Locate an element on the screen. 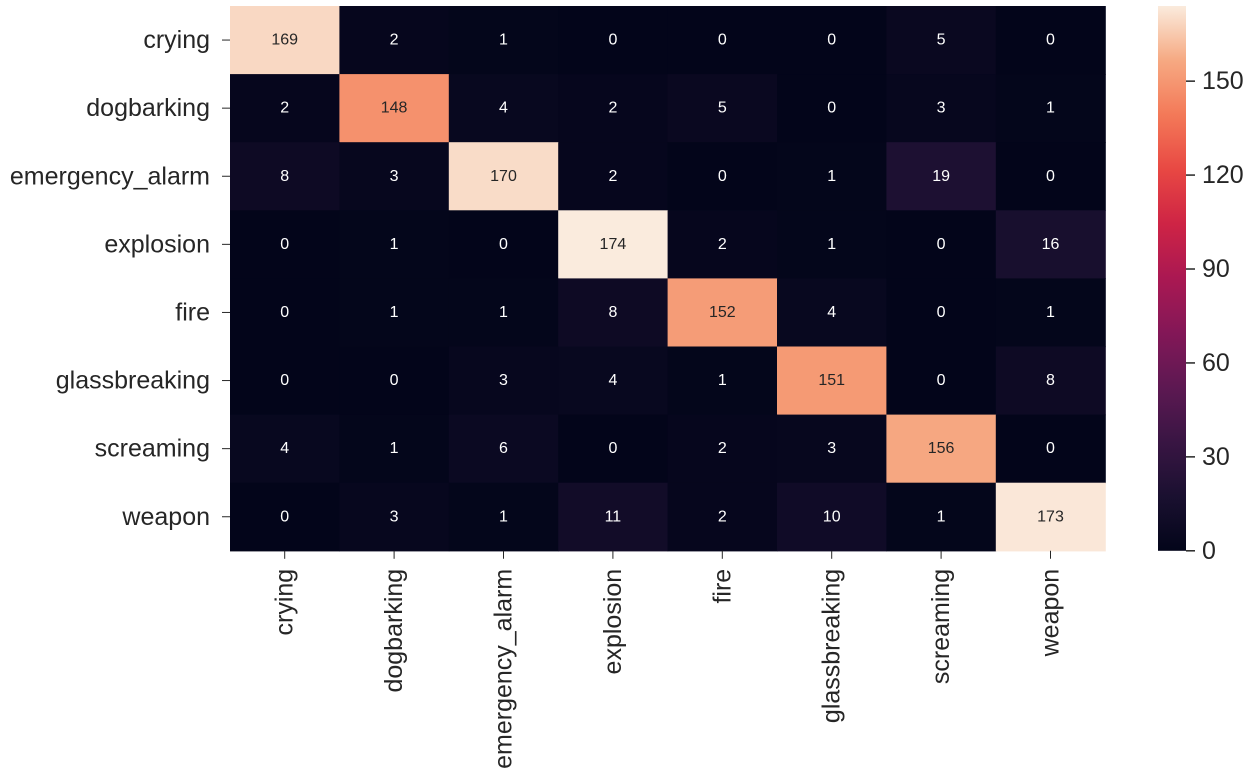 The image size is (1250, 781). cell-value: 8 is located at coordinates (284, 176).